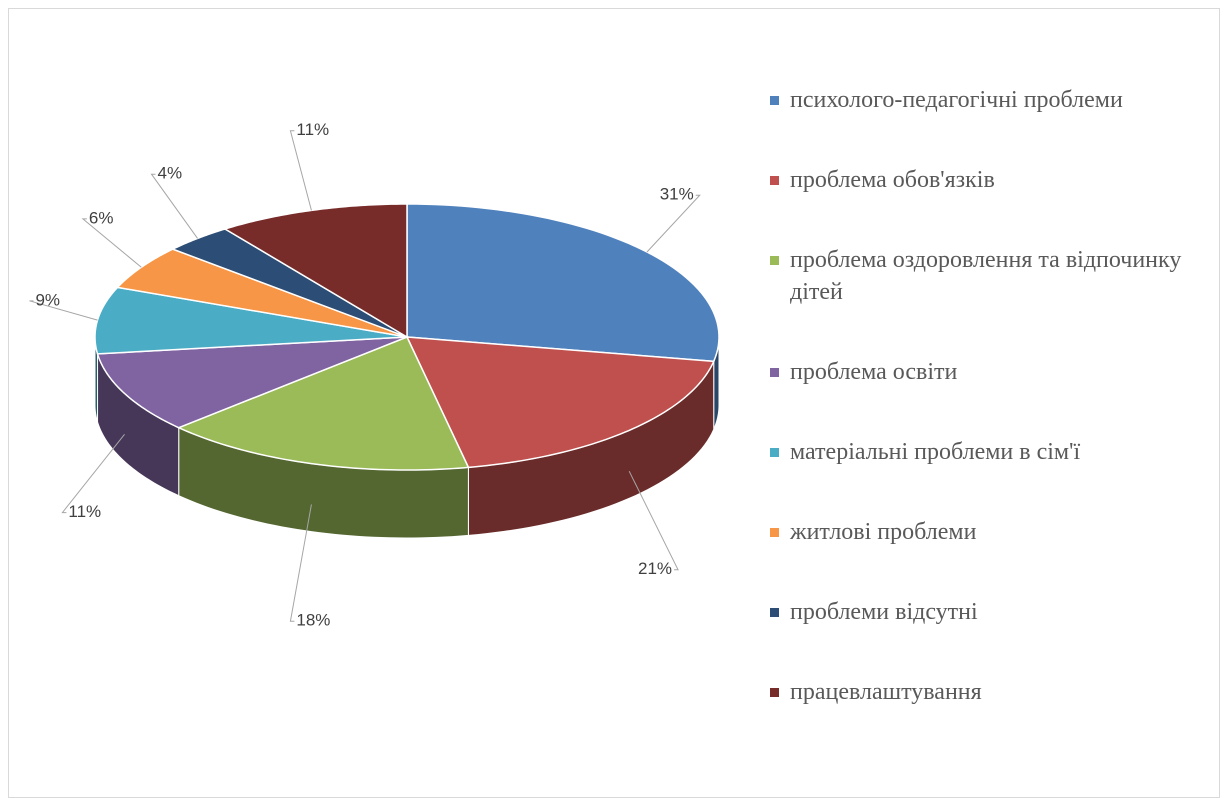 Image resolution: width=1232 pixels, height=798 pixels. I want to click on legend-item: проблема освіти, so click(990, 372).